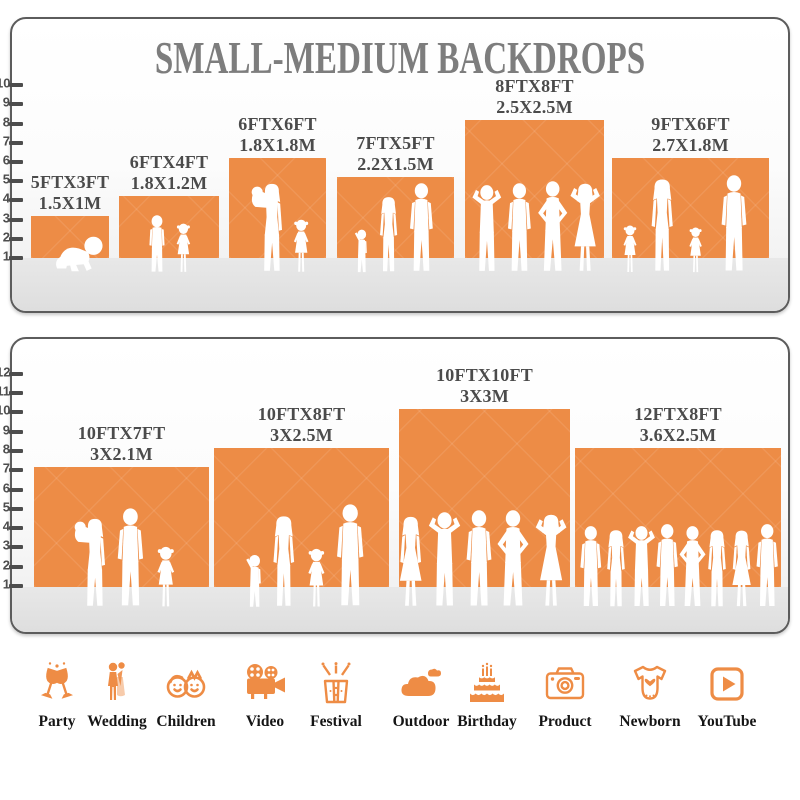 The height and width of the screenshot is (800, 800). What do you see at coordinates (6, 237) in the screenshot?
I see `ruler-number: 2` at bounding box center [6, 237].